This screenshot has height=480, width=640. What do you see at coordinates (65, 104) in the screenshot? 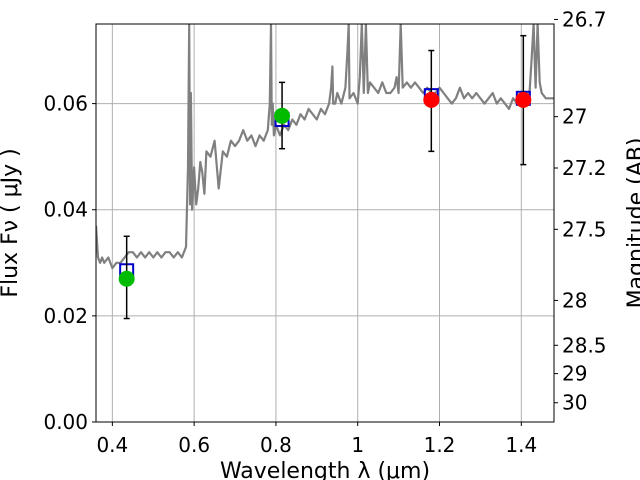
I see `y-tick-label: 0.06` at bounding box center [65, 104].